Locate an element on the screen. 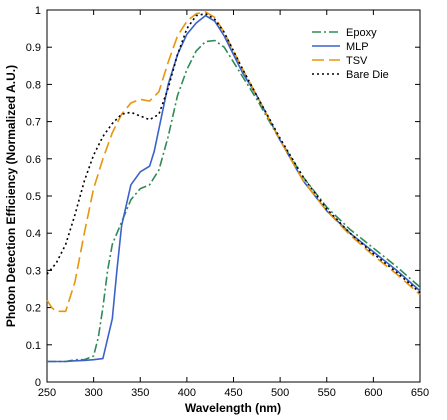 This screenshot has height=420, width=447. y-tick-label: 0 is located at coordinates (38, 383).